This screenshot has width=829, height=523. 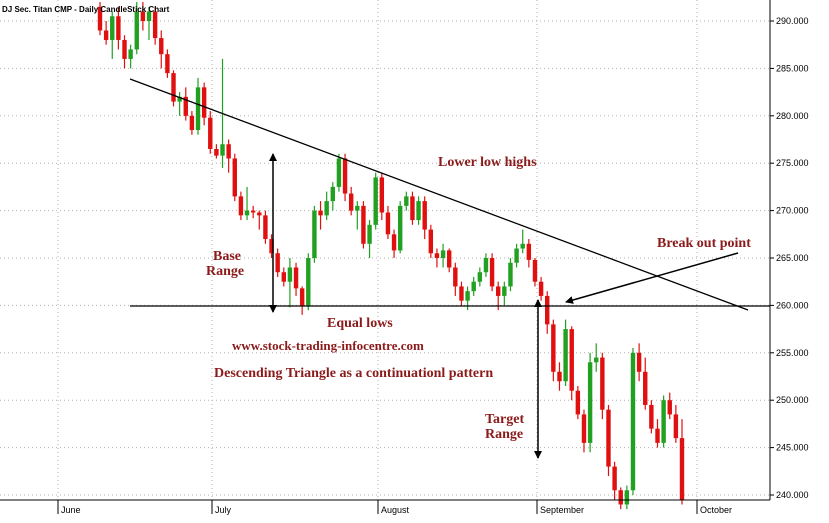 I want to click on y-tick-label: 280.000, so click(x=792, y=116).